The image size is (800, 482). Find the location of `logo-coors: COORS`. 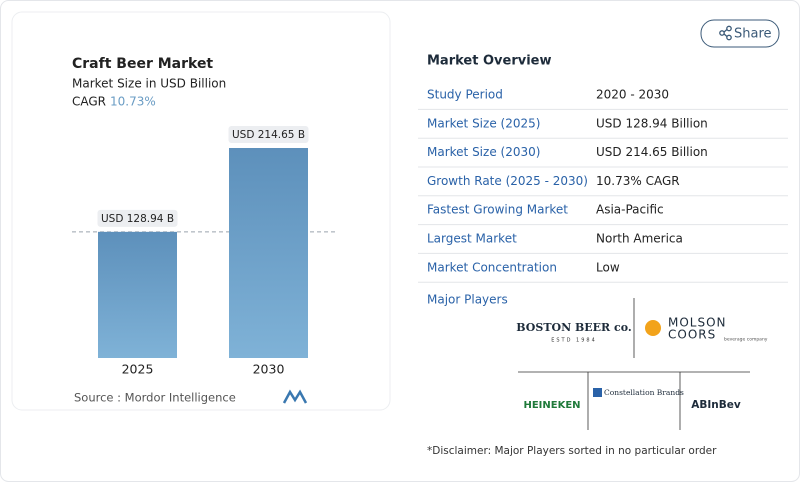

logo-coors: COORS is located at coordinates (692, 335).